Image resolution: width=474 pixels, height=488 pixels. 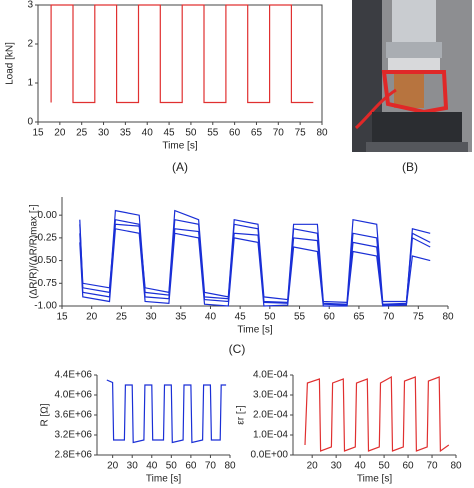 What do you see at coordinates (73, 435) in the screenshot?
I see `y-tick-label: 3.2E+06` at bounding box center [73, 435].